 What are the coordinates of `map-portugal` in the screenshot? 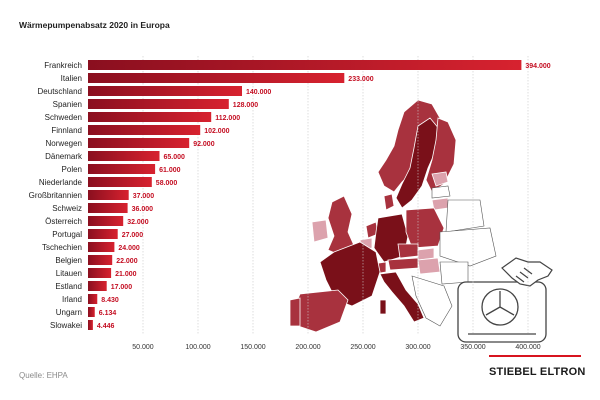 It's located at (295, 312).